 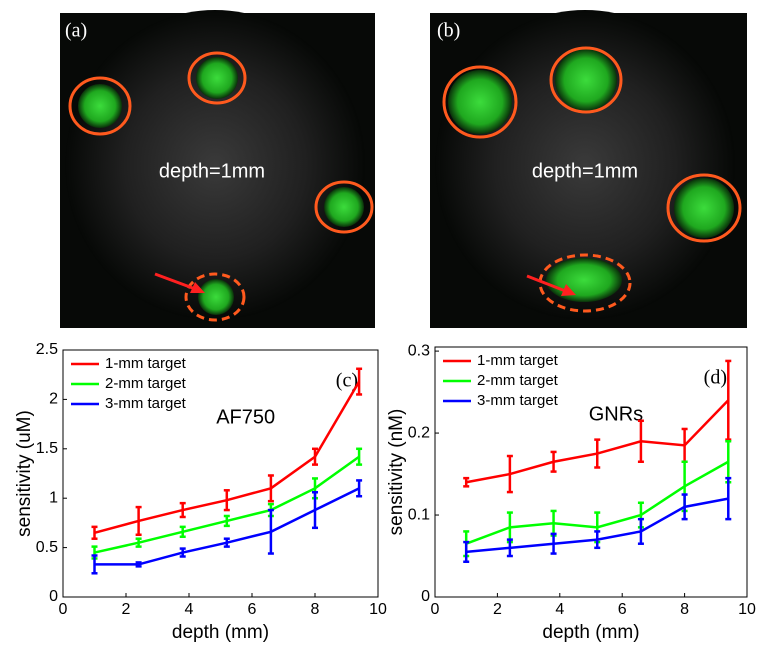 What do you see at coordinates (616, 414) in the screenshot?
I see `annotation: GNRs` at bounding box center [616, 414].